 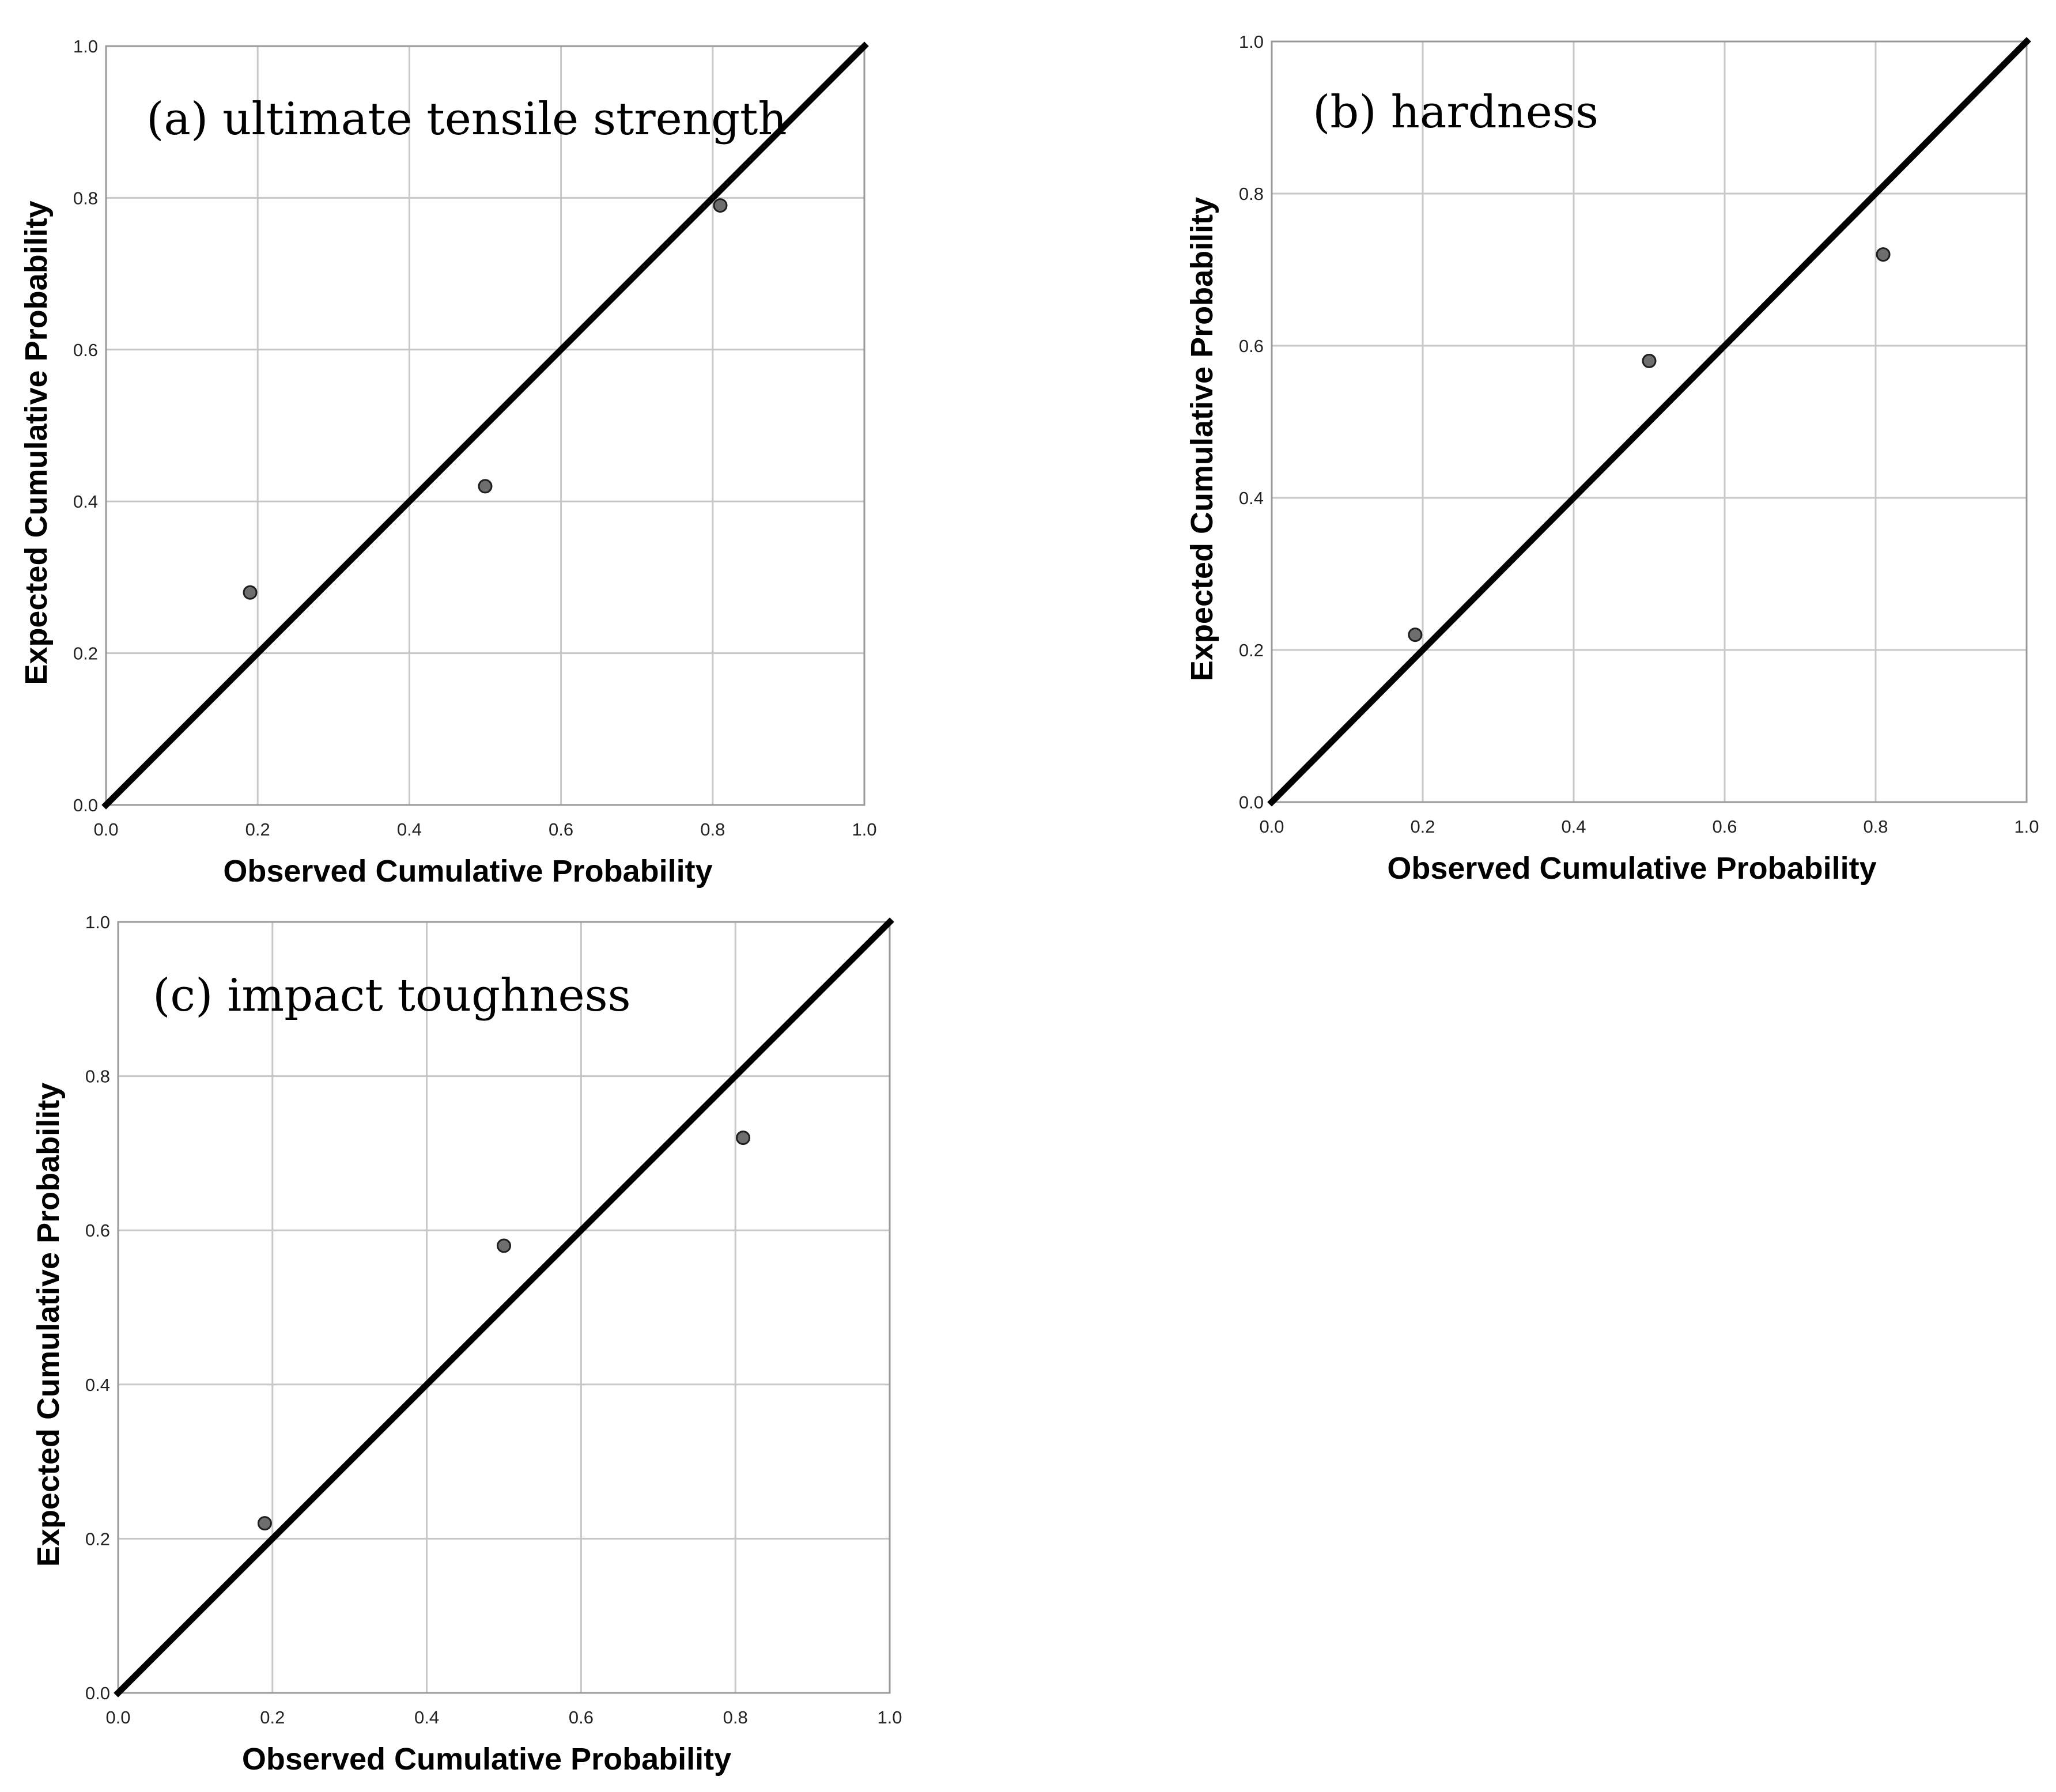 What do you see at coordinates (272, 1717) in the screenshot?
I see `panel-c-xtick-label: 0.2` at bounding box center [272, 1717].